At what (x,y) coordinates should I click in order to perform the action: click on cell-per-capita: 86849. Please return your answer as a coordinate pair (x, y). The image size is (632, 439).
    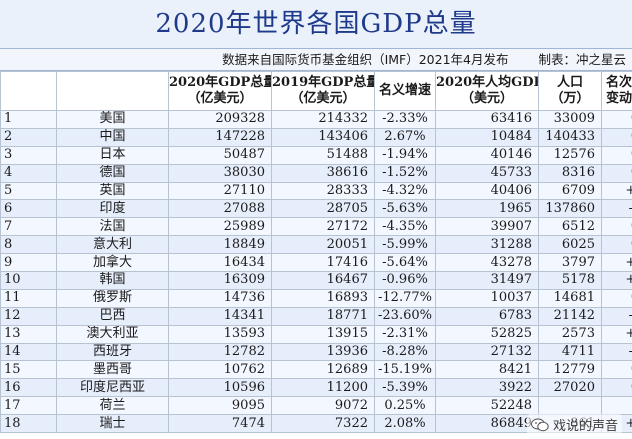
    Looking at the image, I should click on (487, 424).